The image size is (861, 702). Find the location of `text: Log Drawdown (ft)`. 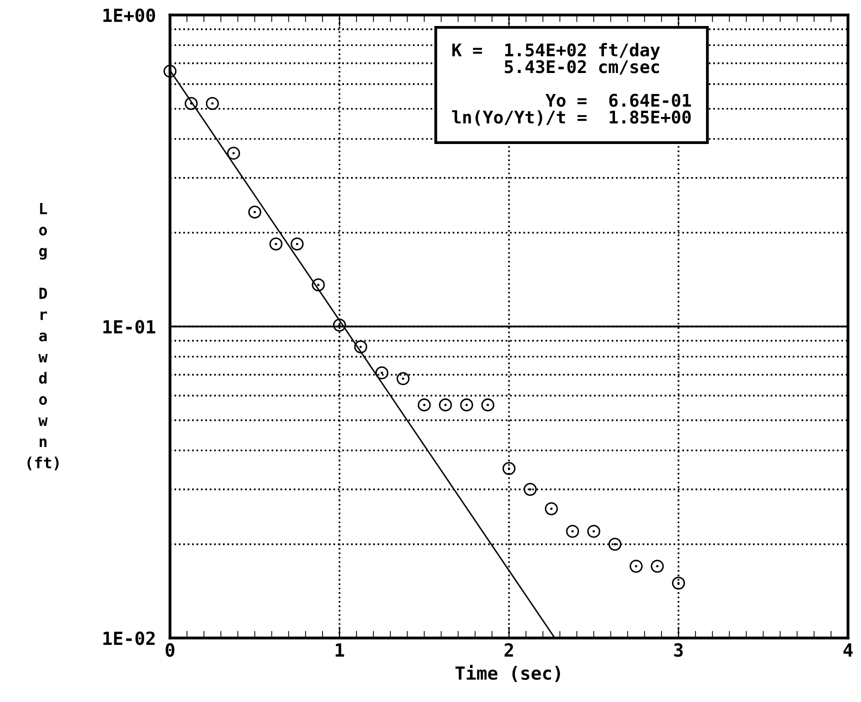

text: Log Drawdown (ft) is located at coordinates (43, 336).